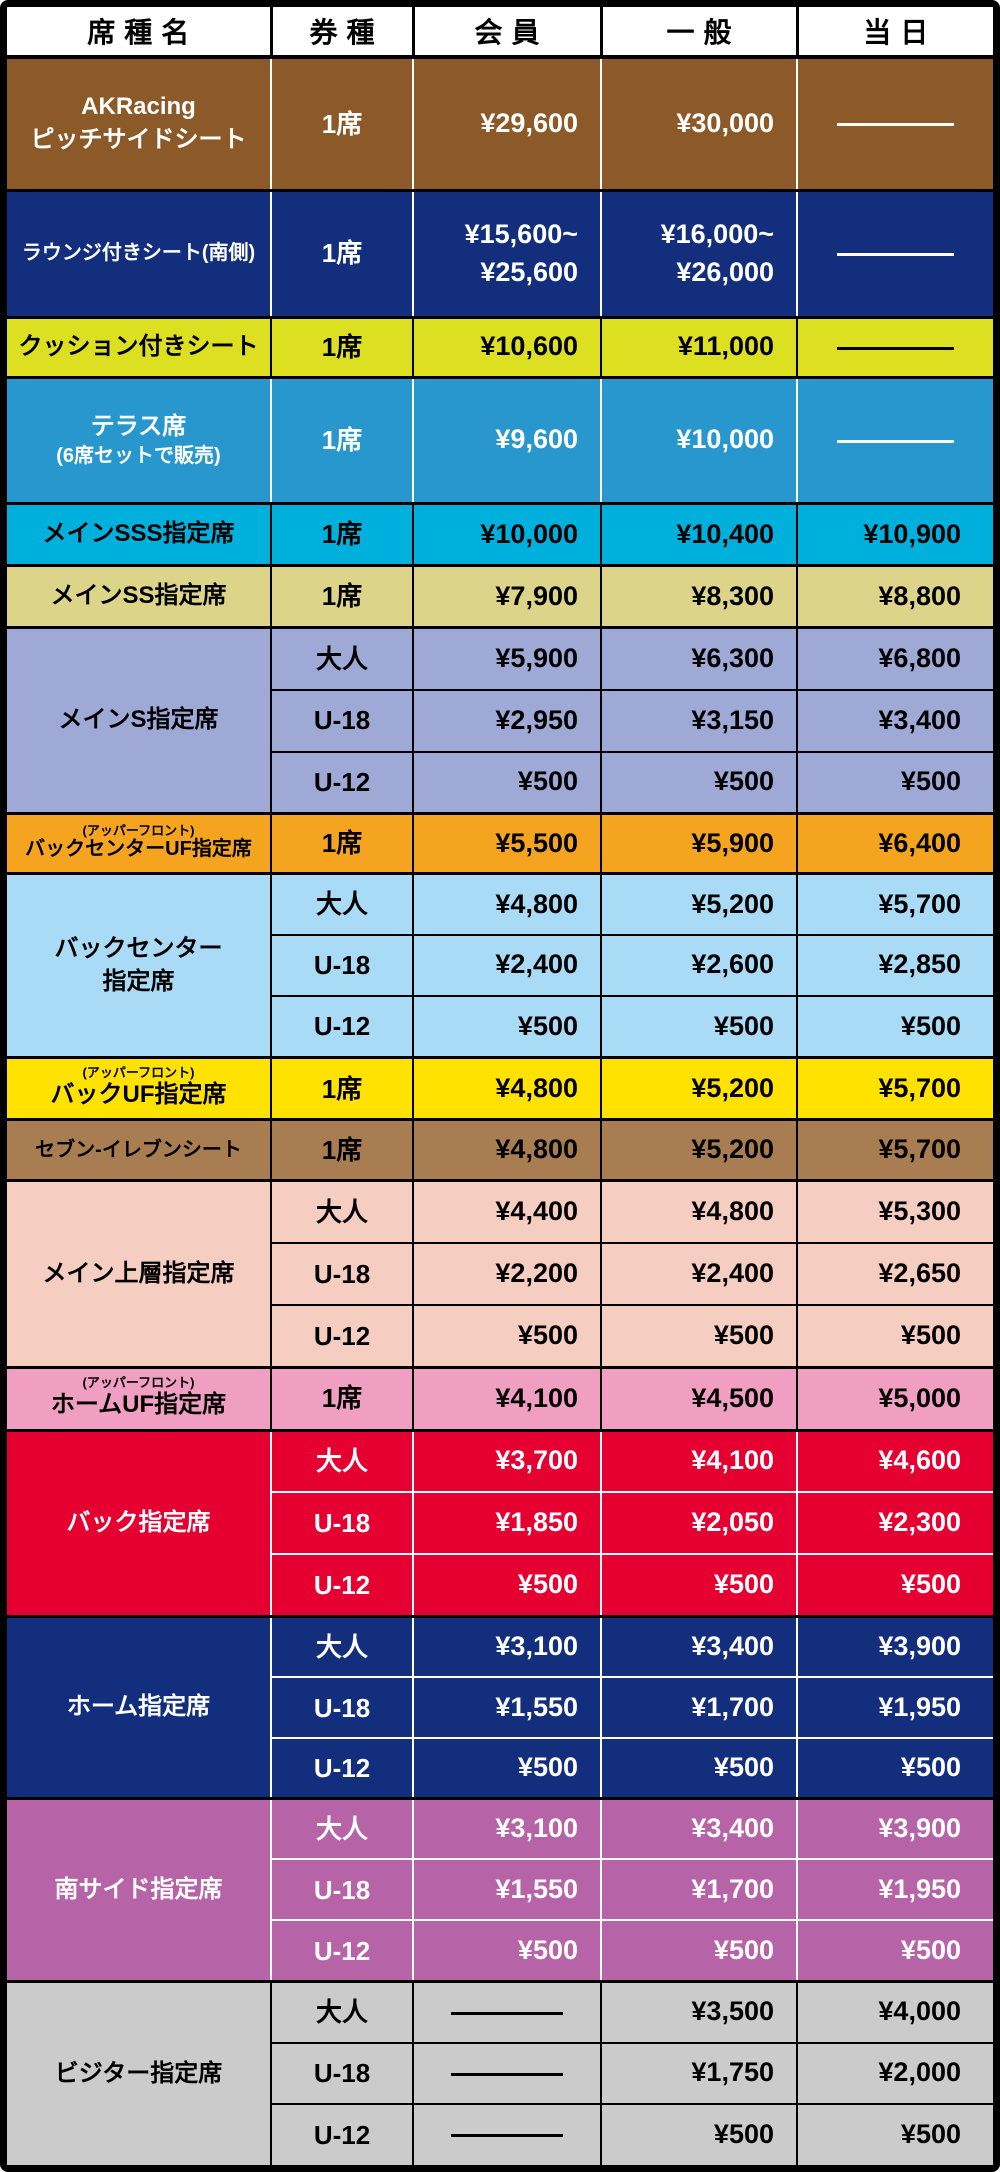 This screenshot has height=2172, width=1000. I want to click on sameday-price-cell: ¥10,900, so click(894, 533).